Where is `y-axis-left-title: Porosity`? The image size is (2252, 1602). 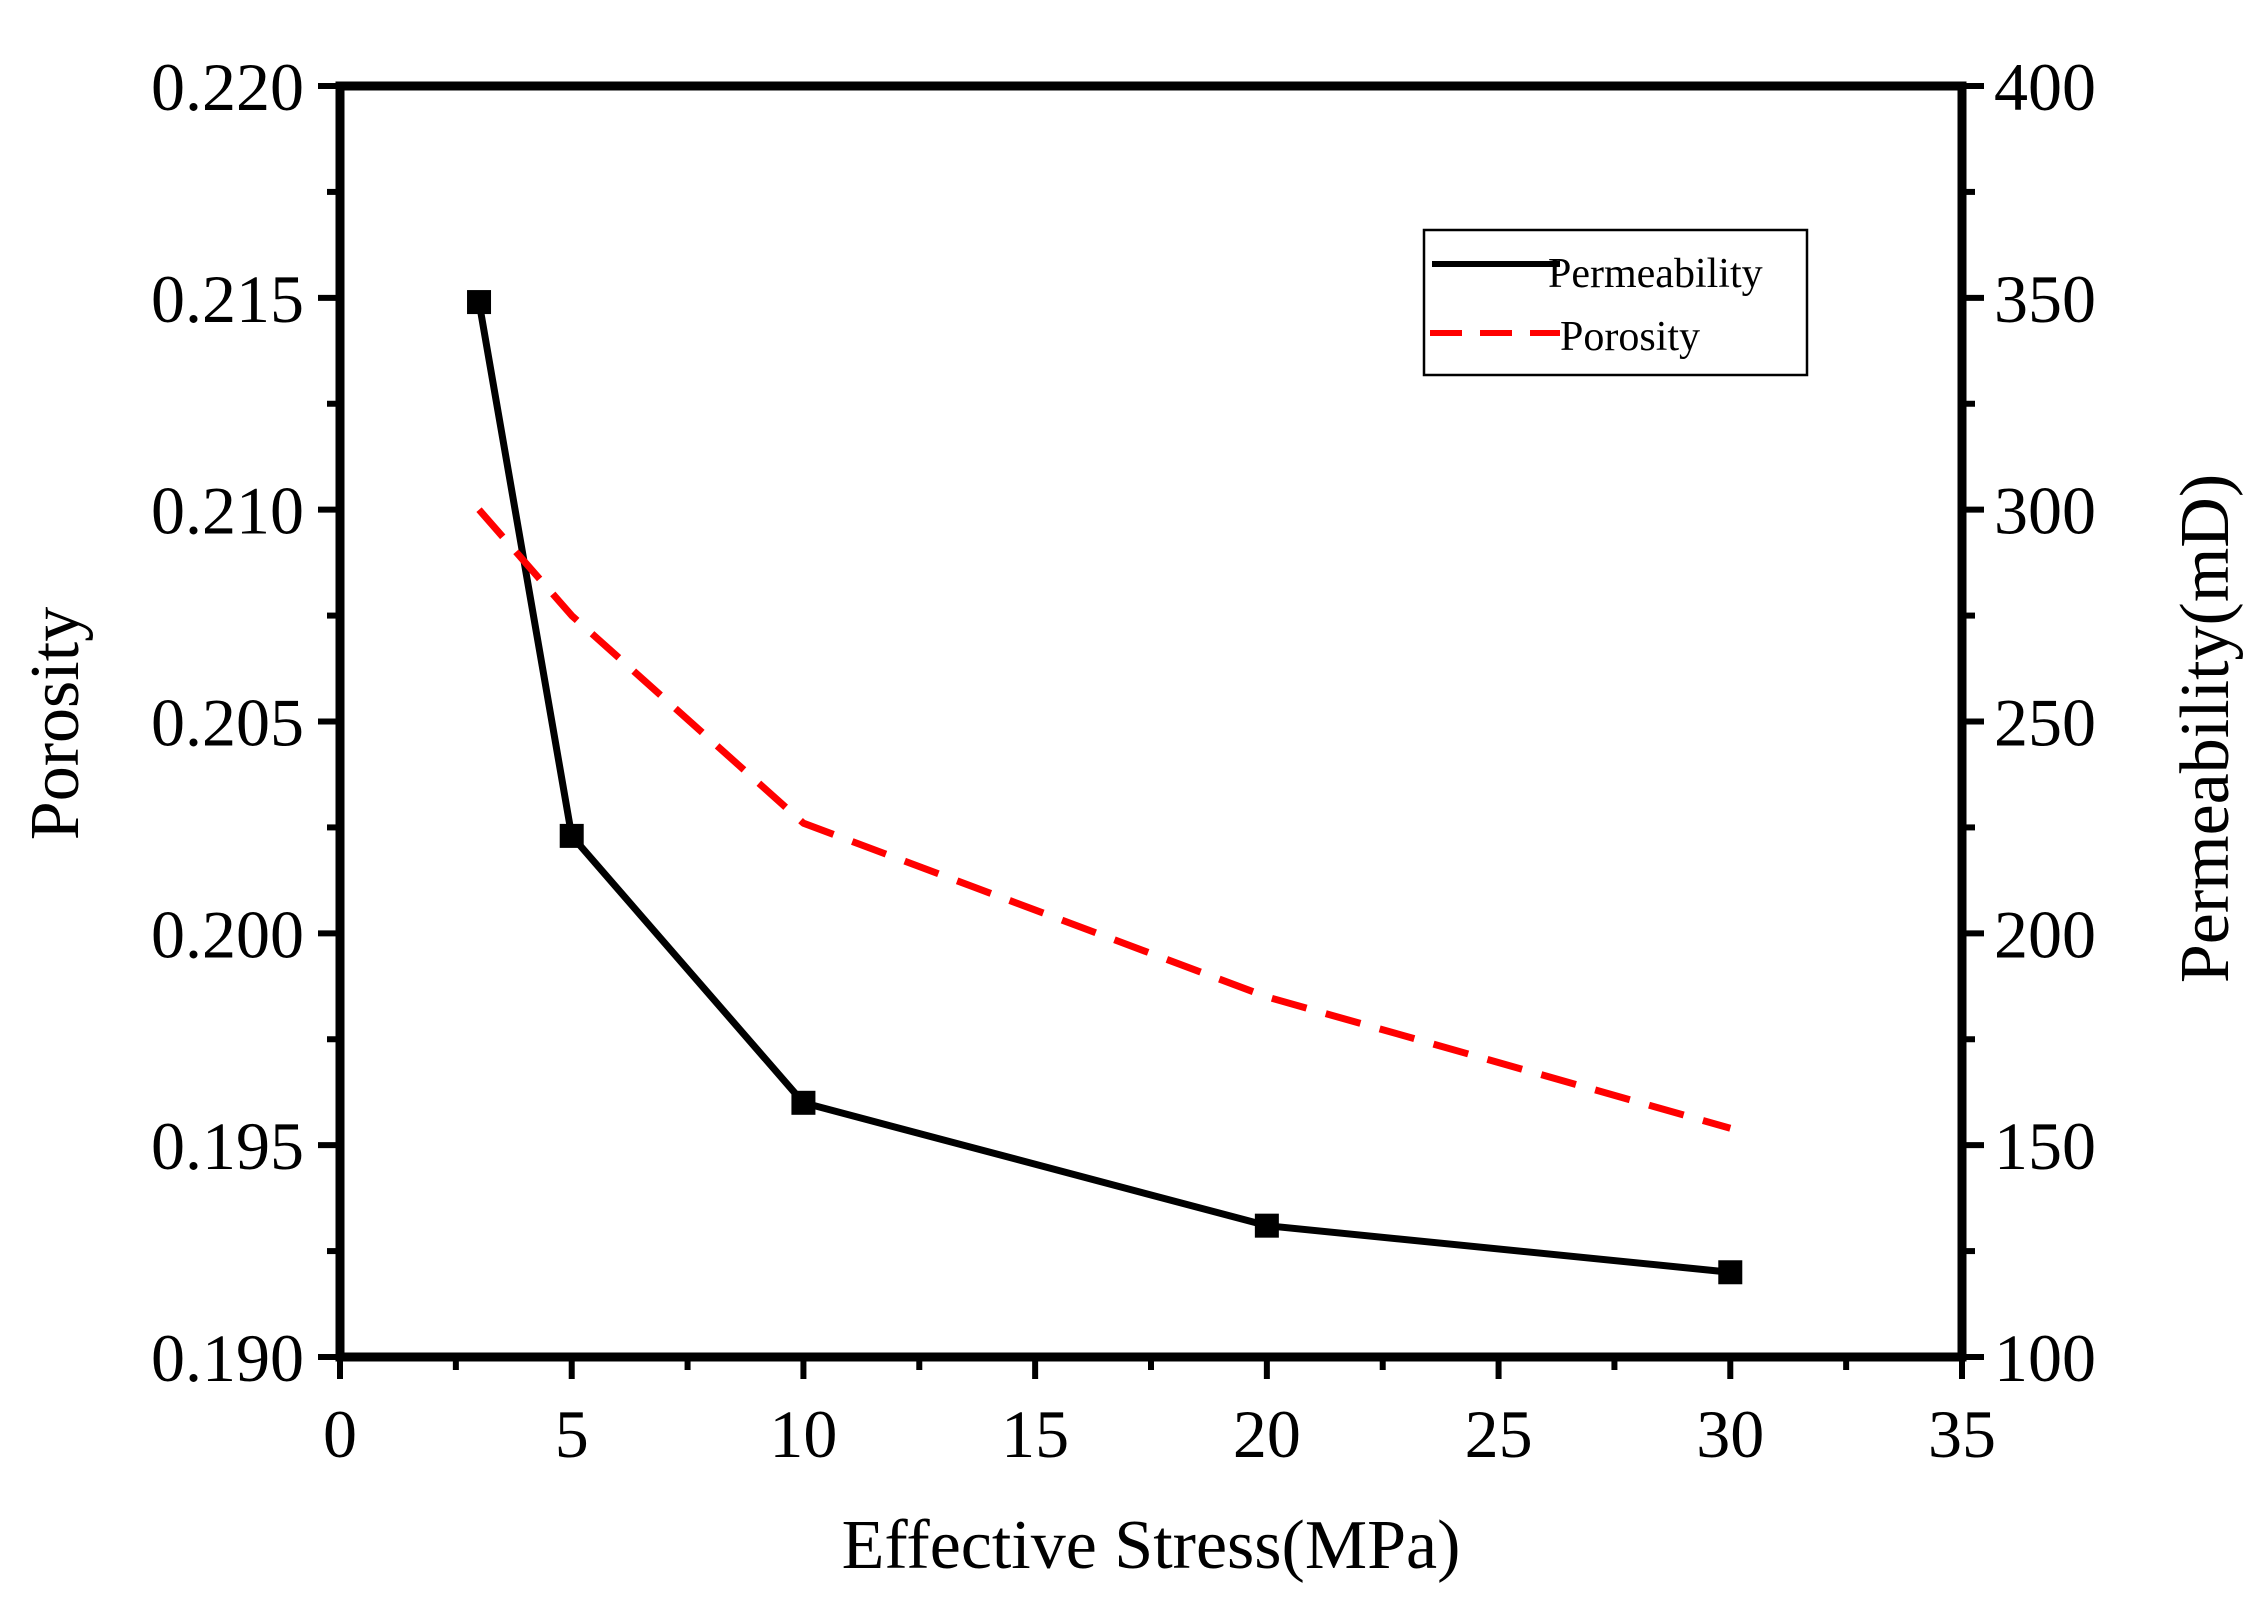 y-axis-left-title: Porosity is located at coordinates (55, 723).